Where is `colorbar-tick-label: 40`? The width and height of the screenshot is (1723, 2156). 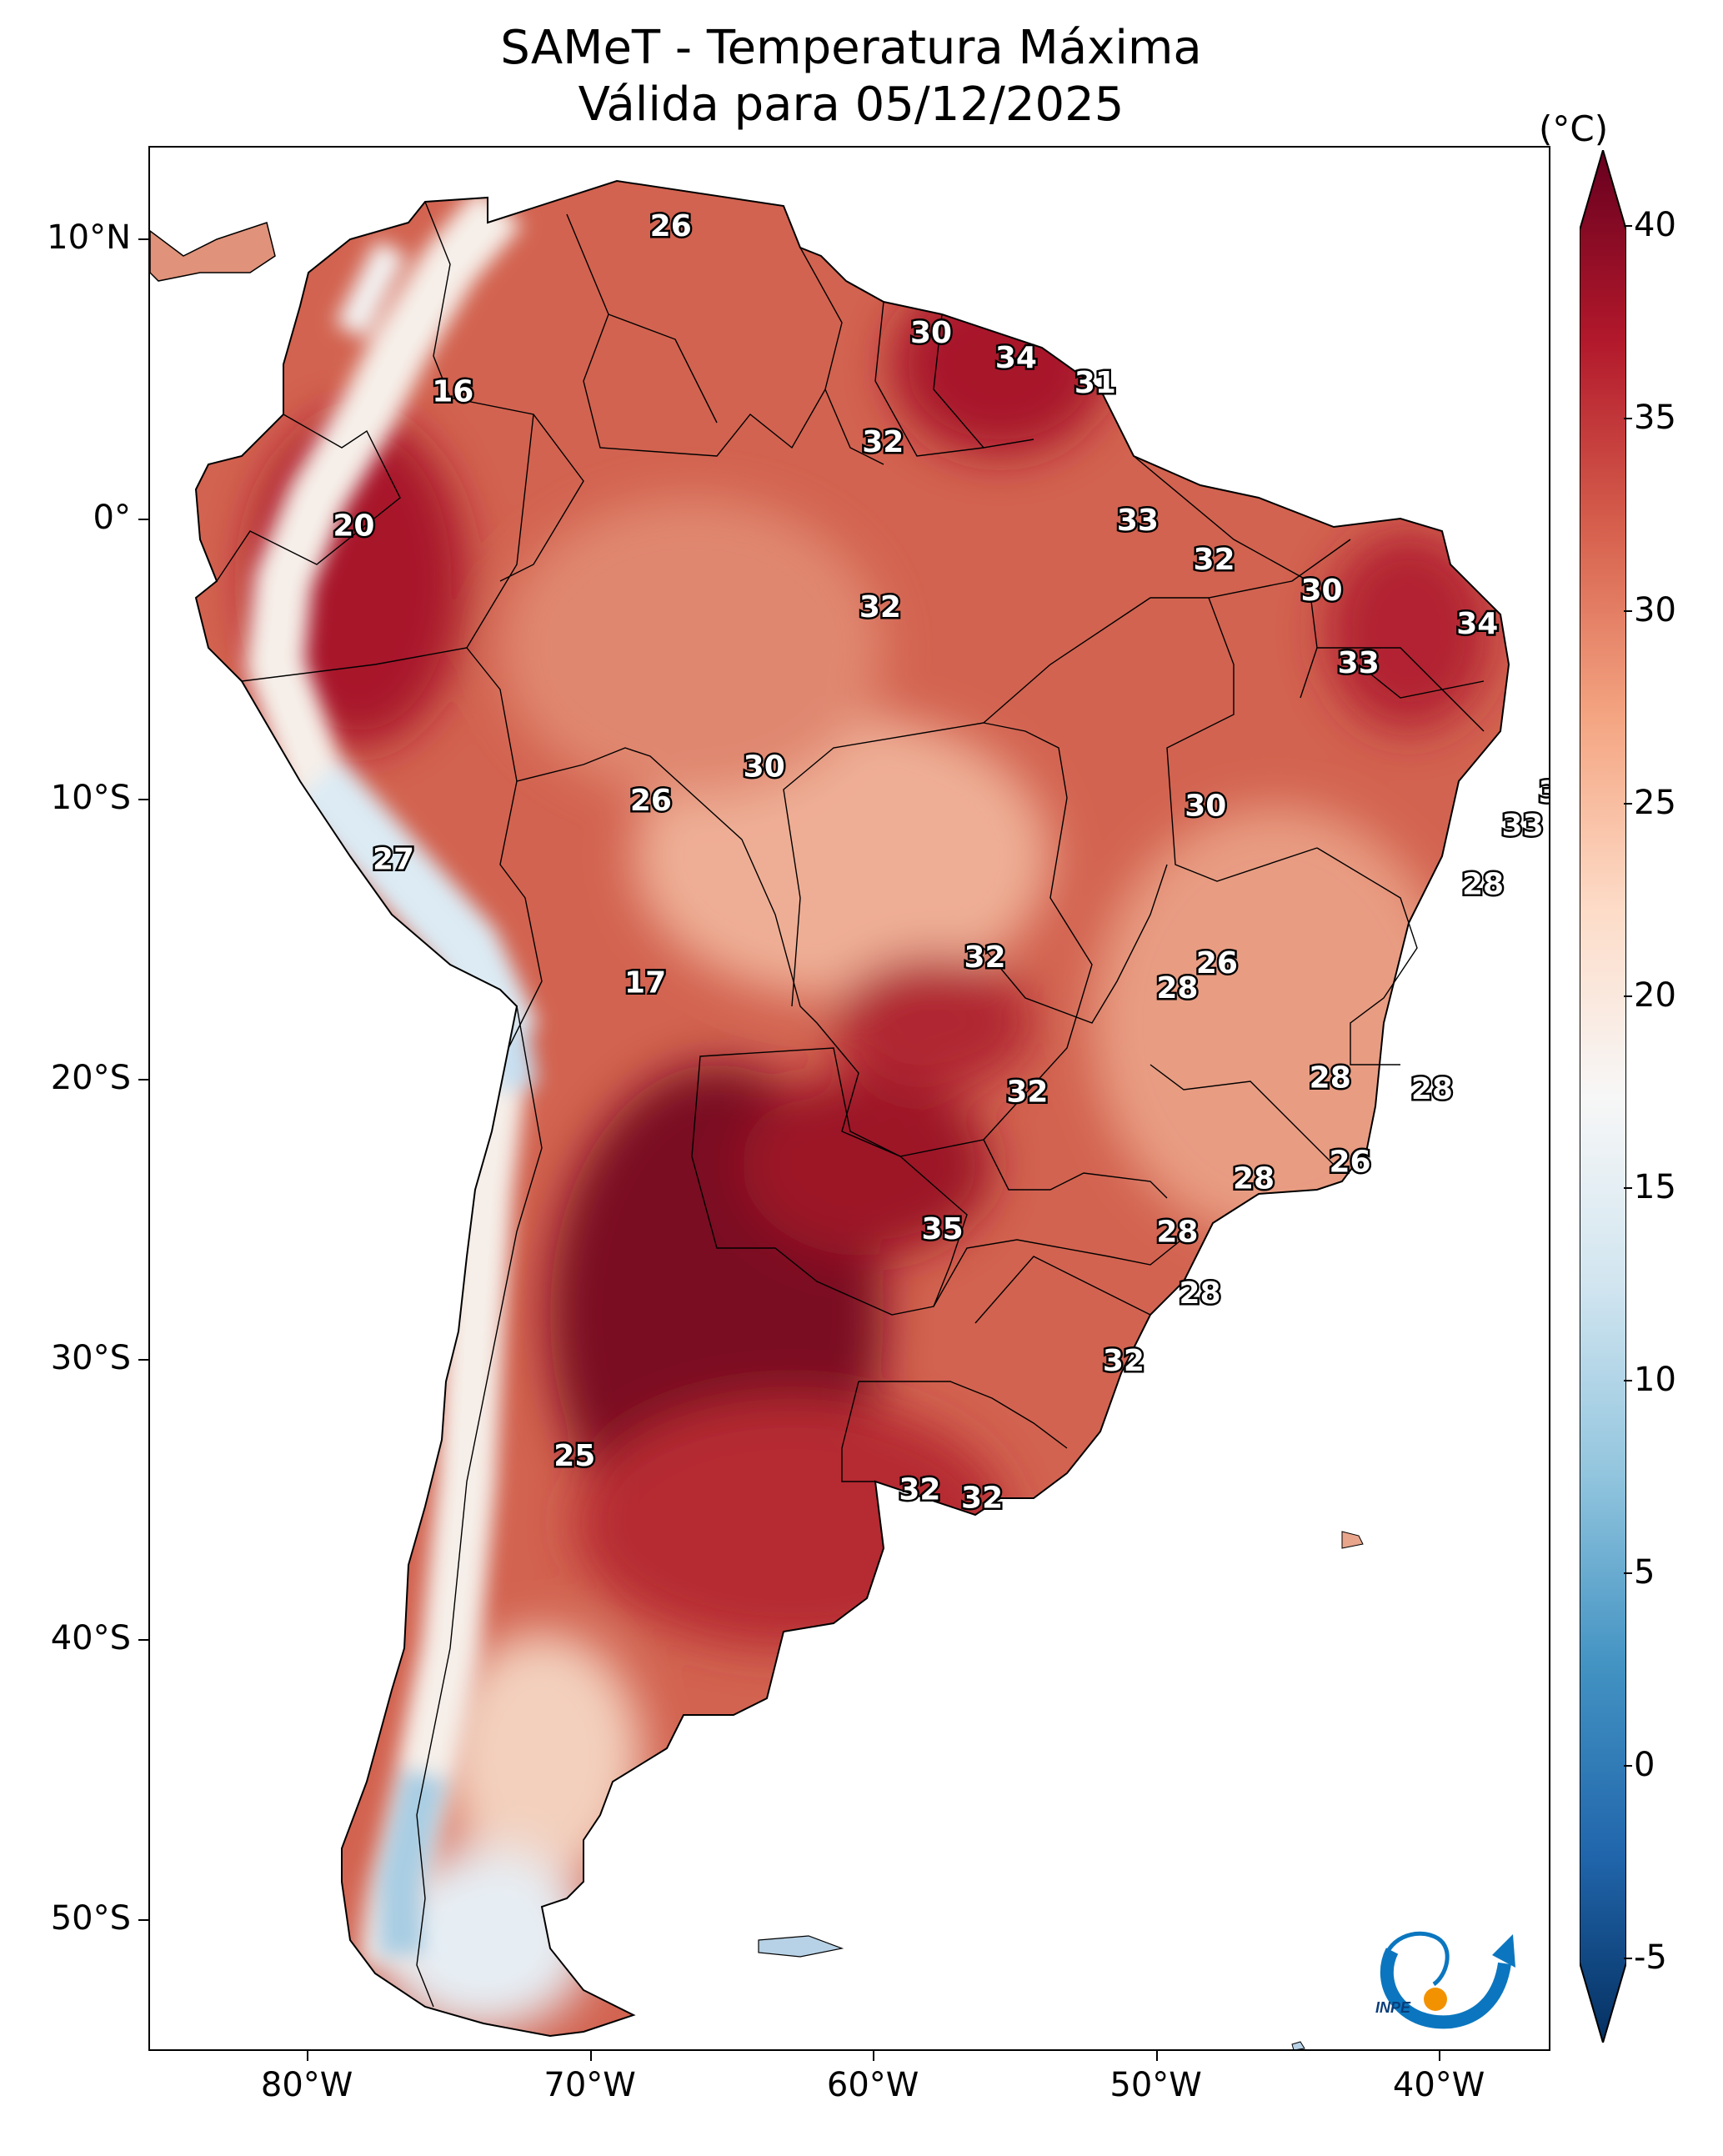
colorbar-tick-label: 40 is located at coordinates (1655, 225).